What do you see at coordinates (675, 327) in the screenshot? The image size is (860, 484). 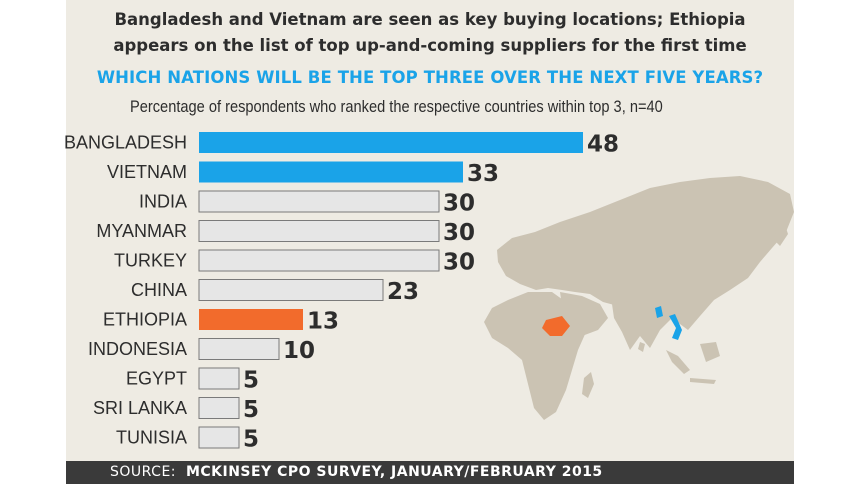 I see `map-vietnam-highlight` at bounding box center [675, 327].